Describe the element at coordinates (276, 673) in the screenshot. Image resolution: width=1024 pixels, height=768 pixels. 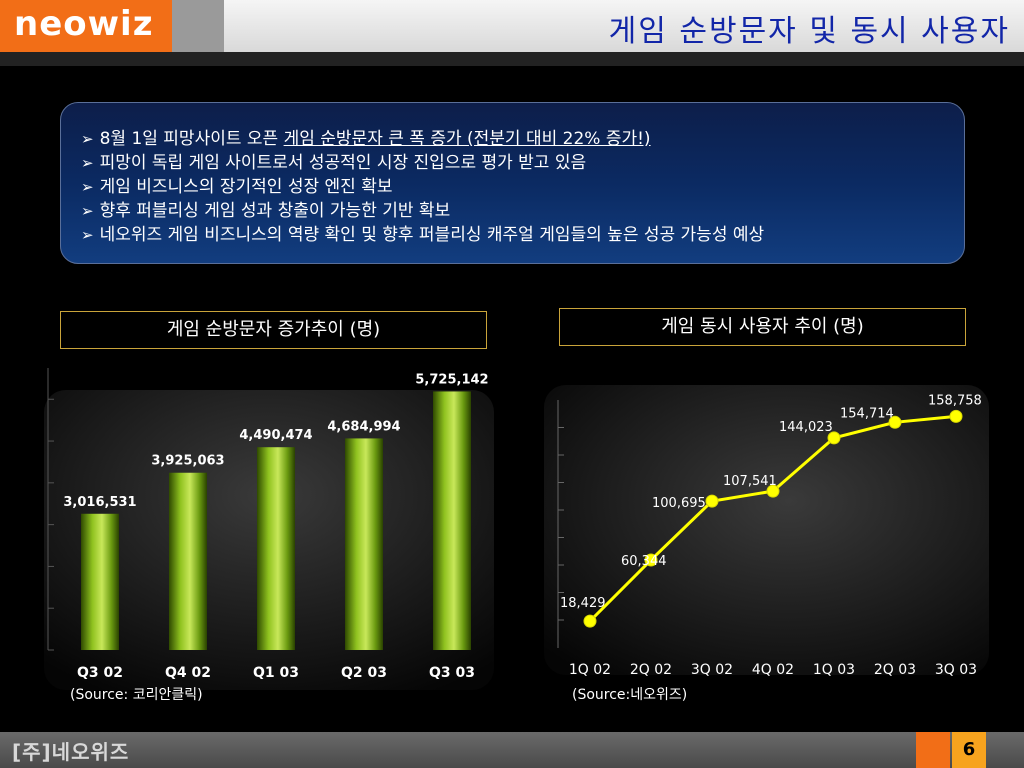
I see `x-tick-label: Q1 03` at that location.